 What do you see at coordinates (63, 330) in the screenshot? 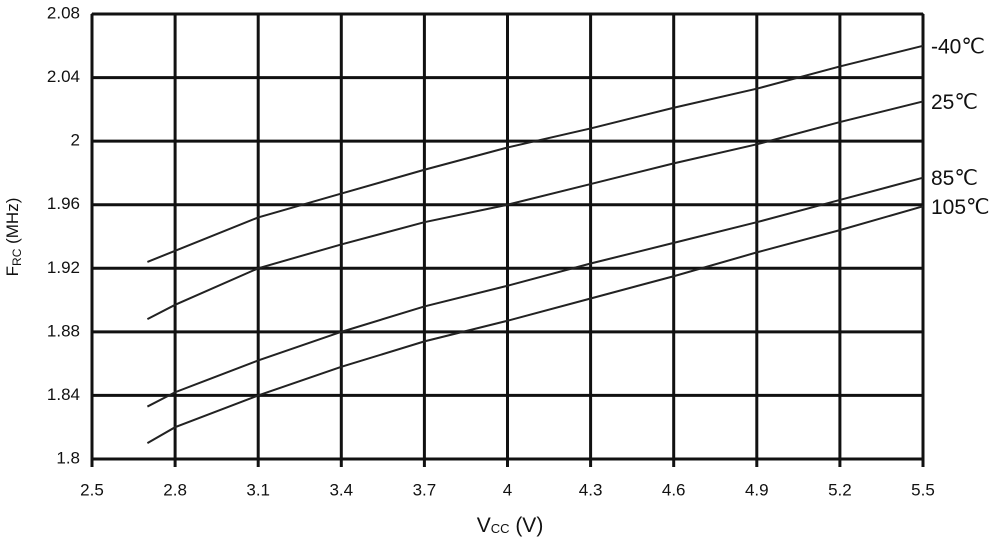
I see `y-tick-label: 1.88` at bounding box center [63, 330].